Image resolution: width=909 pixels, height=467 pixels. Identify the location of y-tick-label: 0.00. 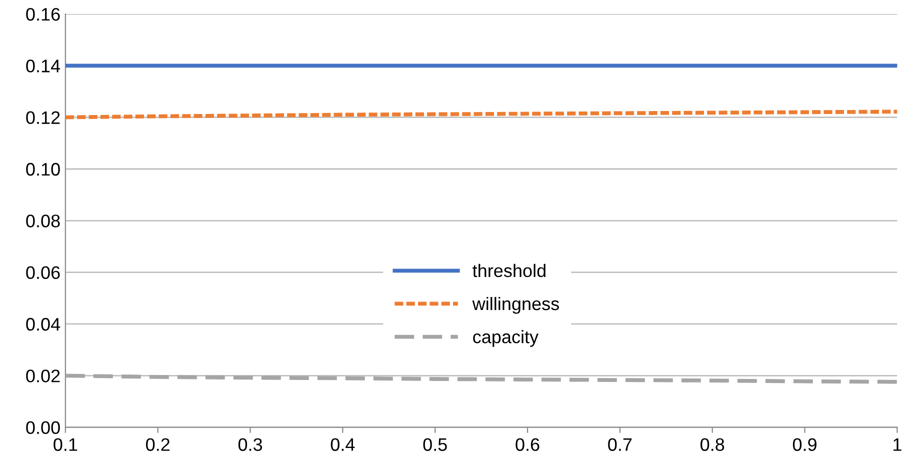
(43, 427).